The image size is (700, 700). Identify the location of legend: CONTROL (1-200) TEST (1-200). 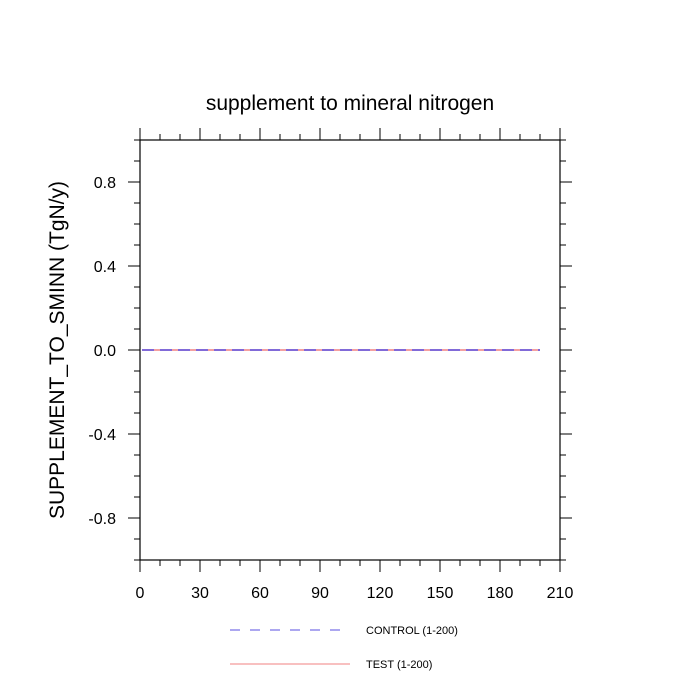
(344, 648).